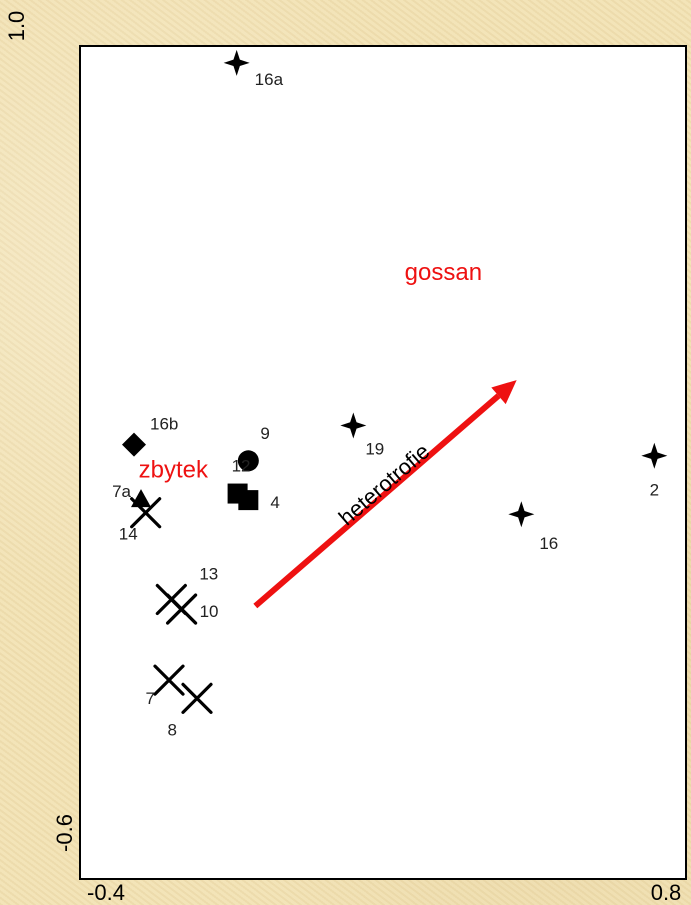 This screenshot has height=905, width=691. Describe the element at coordinates (172, 729) in the screenshot. I see `point-8-label: 8` at that location.